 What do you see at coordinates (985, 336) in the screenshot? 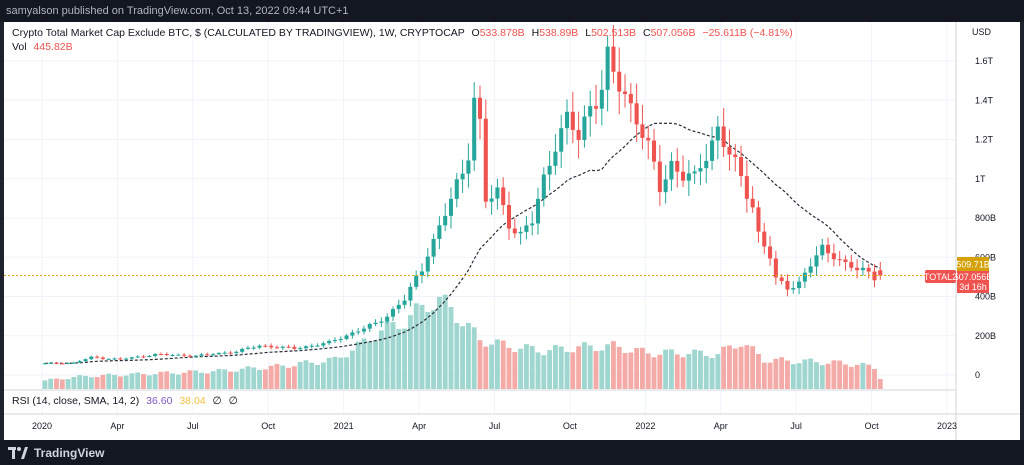
I see `y-tick-label: 200B` at bounding box center [985, 336].